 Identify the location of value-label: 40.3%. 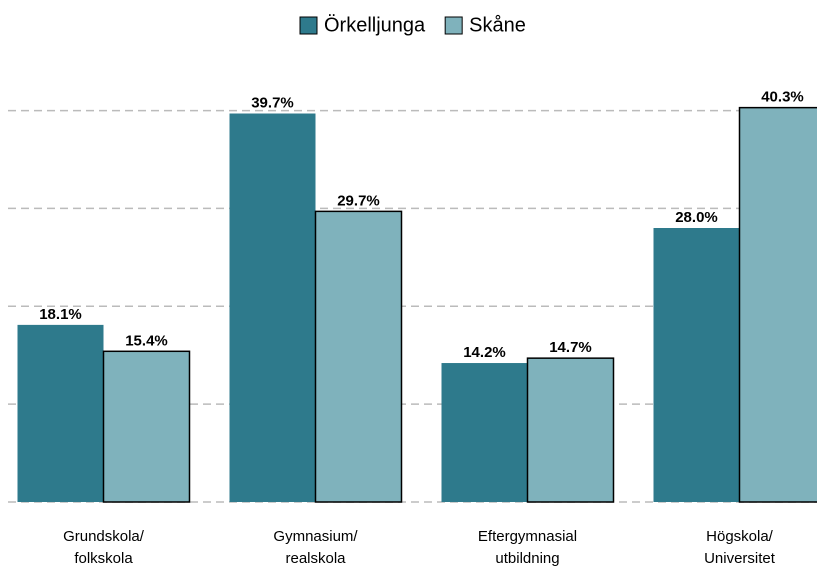
(782, 97).